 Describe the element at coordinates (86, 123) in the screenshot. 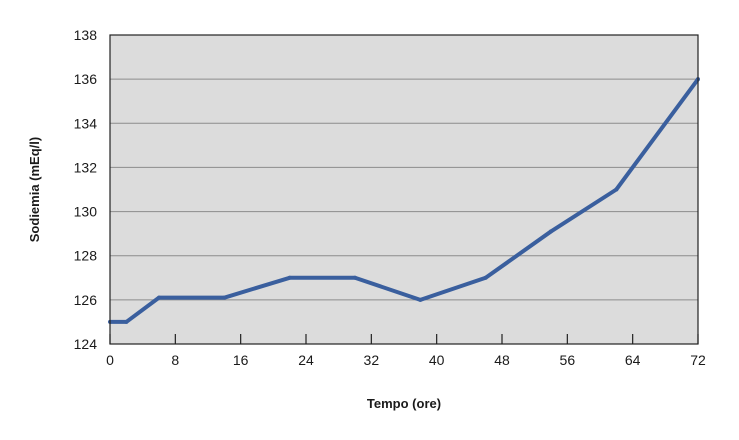

I see `y-tick-label-134: 134` at that location.